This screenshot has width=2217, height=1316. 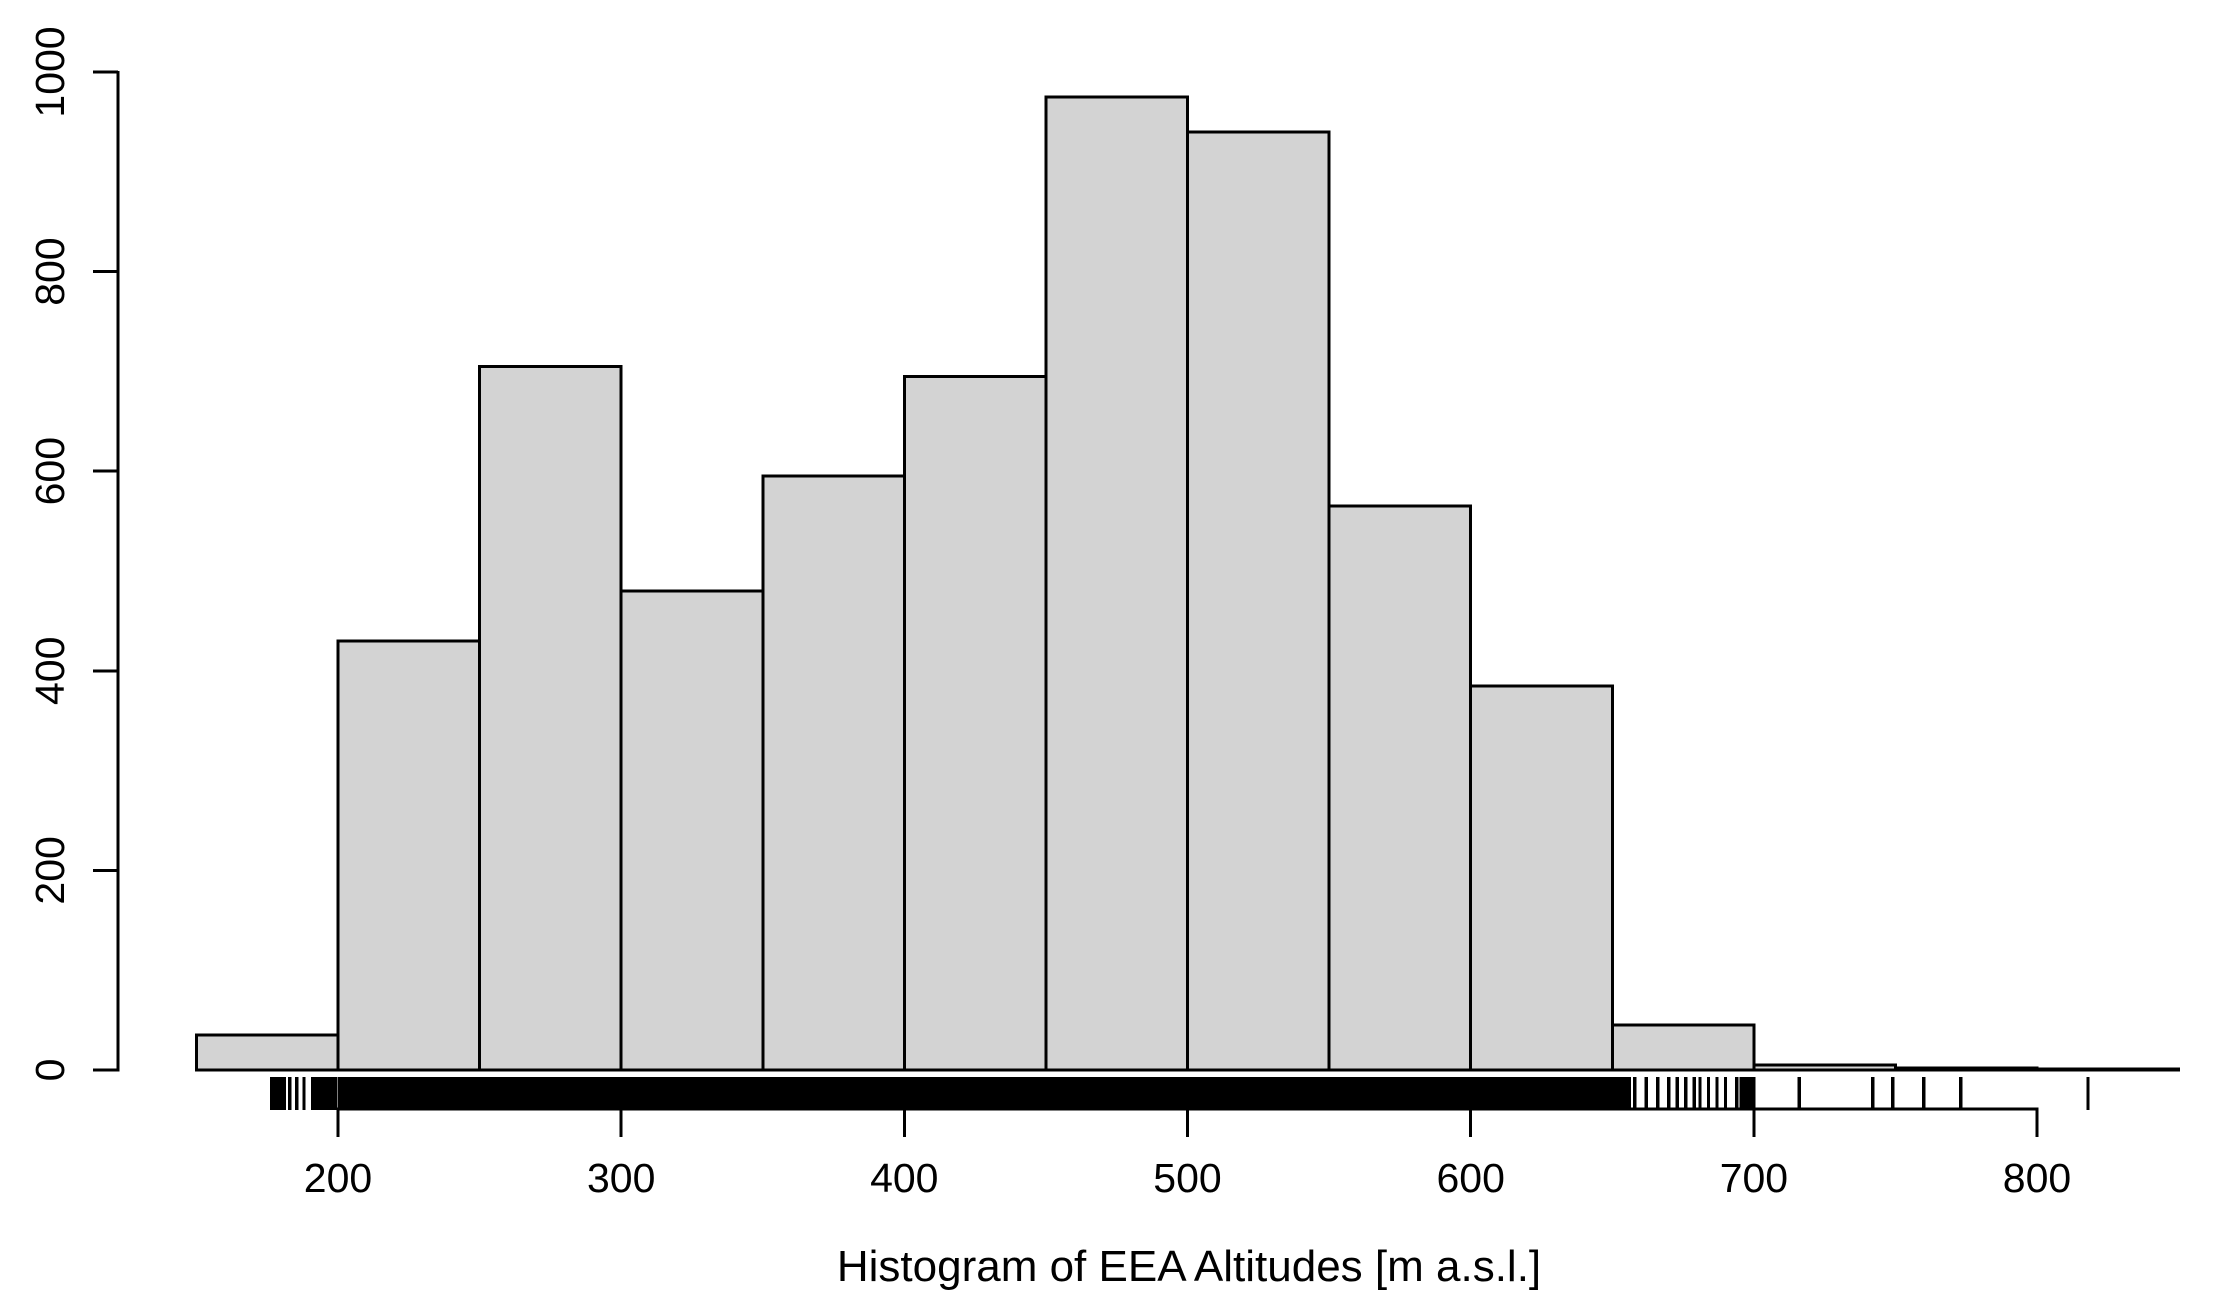 I want to click on plot-title: Histogram of EEA Altitudes [m a.s.l.], so click(x=1189, y=1266).